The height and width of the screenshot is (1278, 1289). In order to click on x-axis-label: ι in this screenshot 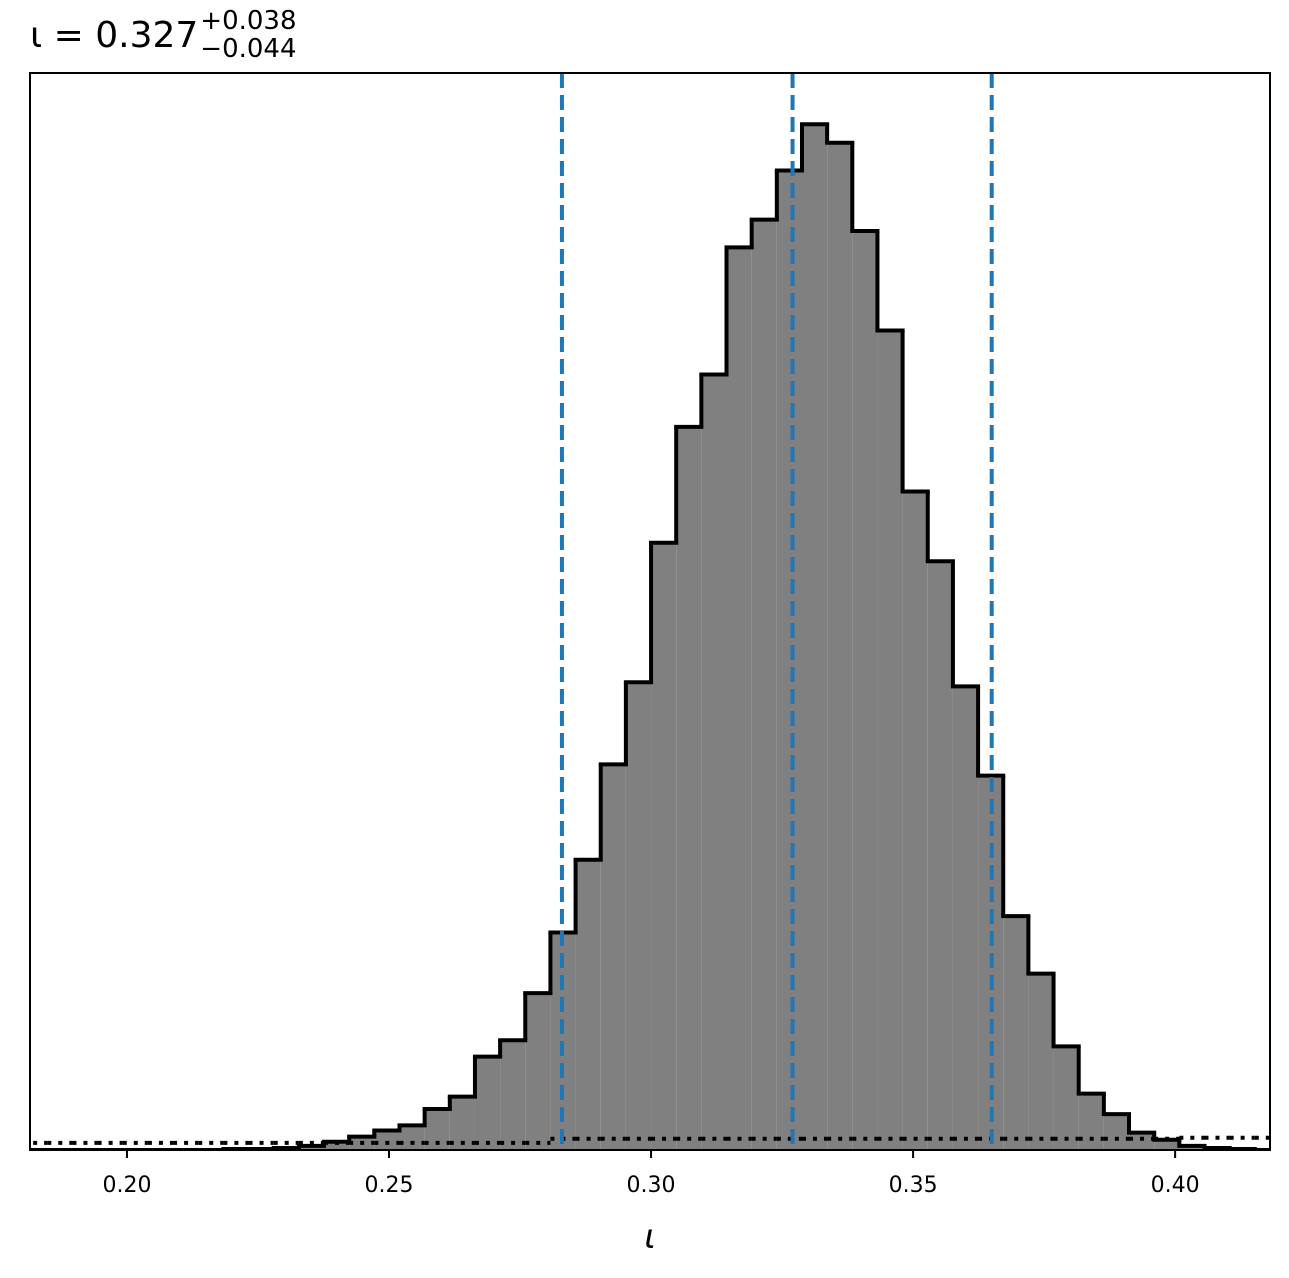, I will do `click(650, 1237)`.